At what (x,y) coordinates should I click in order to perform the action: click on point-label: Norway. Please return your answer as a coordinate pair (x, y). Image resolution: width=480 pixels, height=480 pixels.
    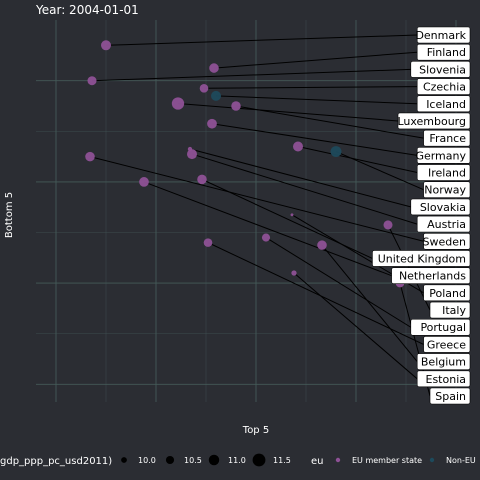
    Looking at the image, I should click on (447, 190).